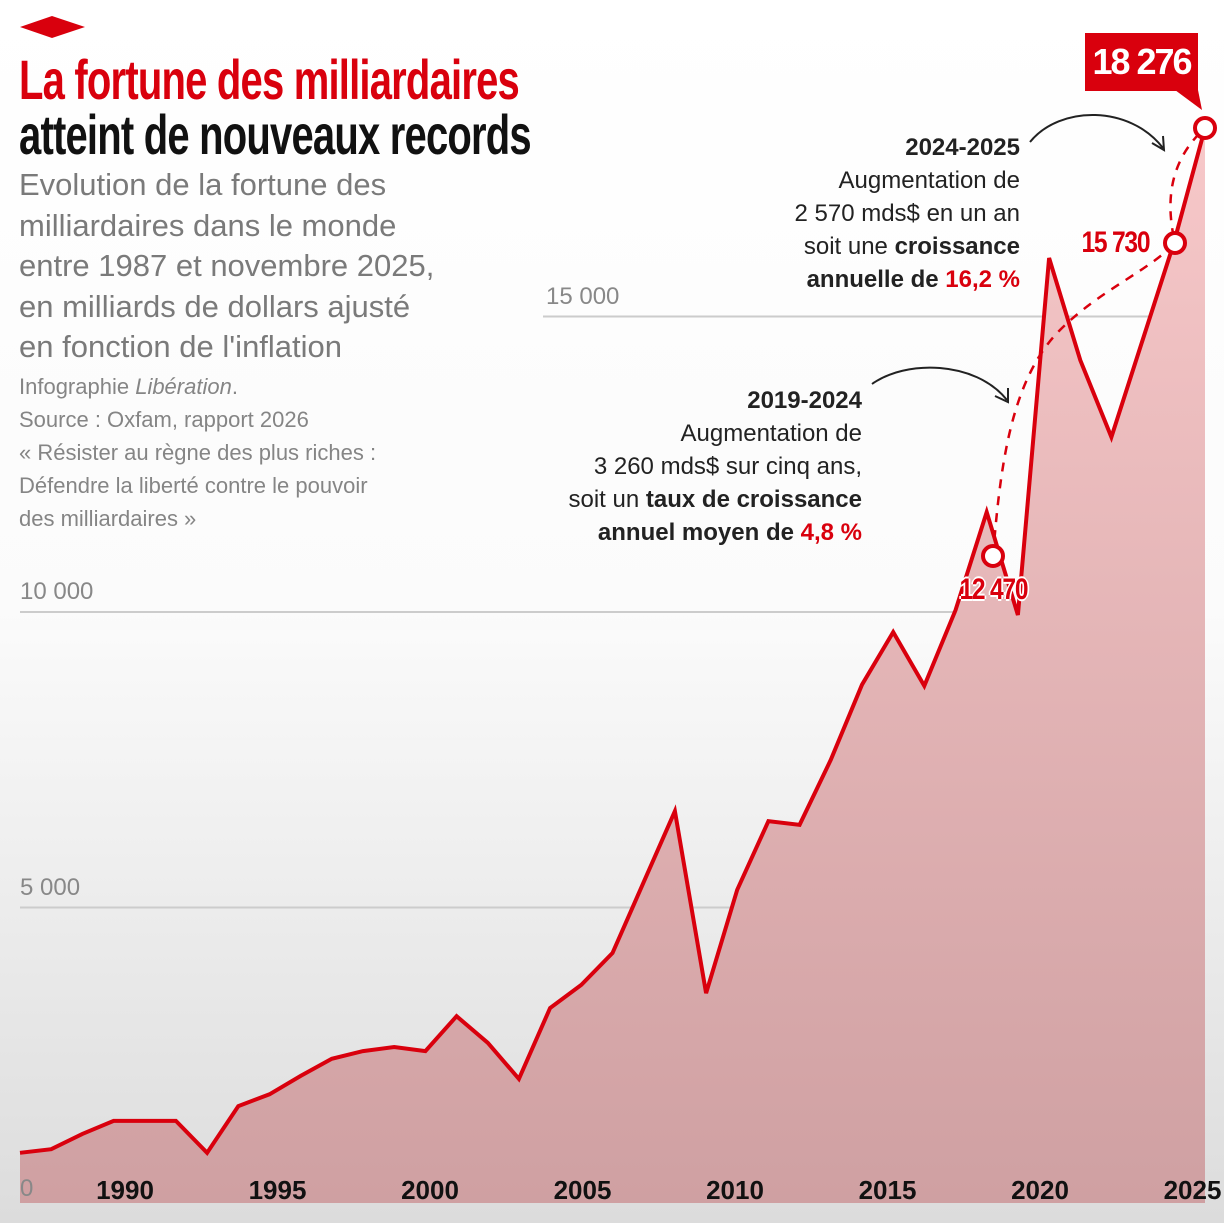  What do you see at coordinates (50, 887) in the screenshot?
I see `y-tick-label: 5 000` at bounding box center [50, 887].